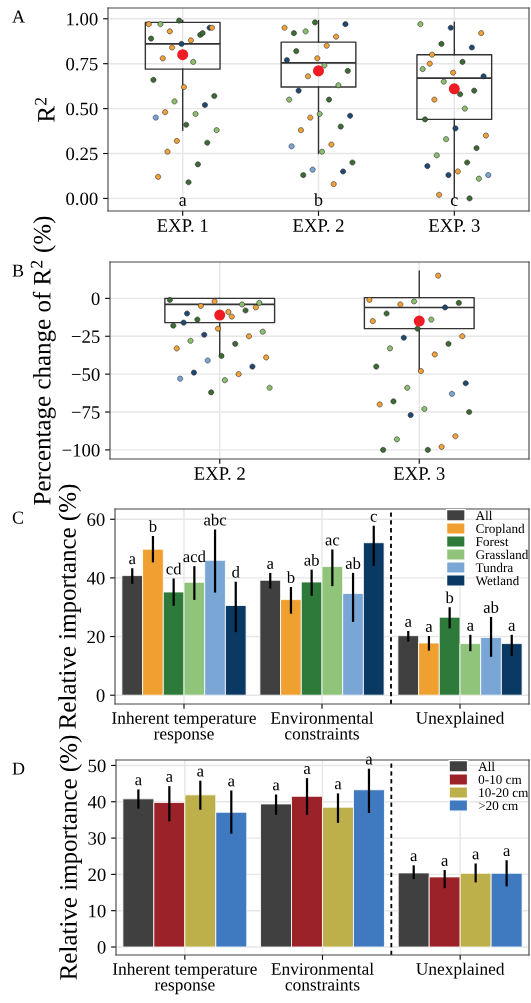 This screenshot has height=1003, width=531. I want to click on legend-label: >20 cm, so click(498, 806).